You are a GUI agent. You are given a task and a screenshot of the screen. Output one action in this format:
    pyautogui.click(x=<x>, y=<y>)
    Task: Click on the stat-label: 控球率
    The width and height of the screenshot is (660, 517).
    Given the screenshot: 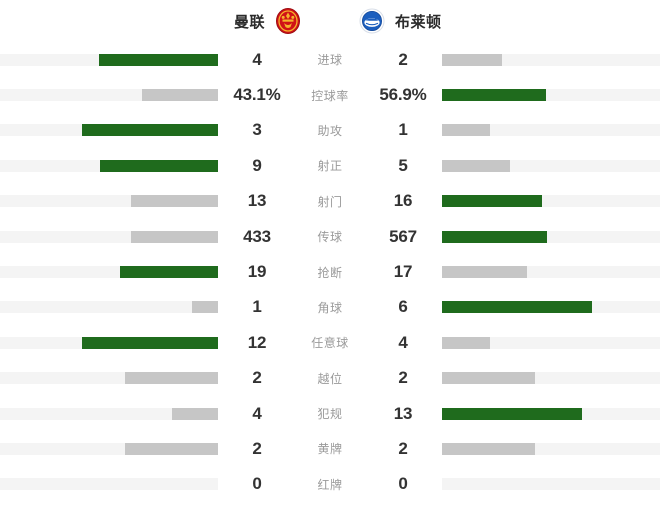 What is the action you would take?
    pyautogui.click(x=330, y=95)
    